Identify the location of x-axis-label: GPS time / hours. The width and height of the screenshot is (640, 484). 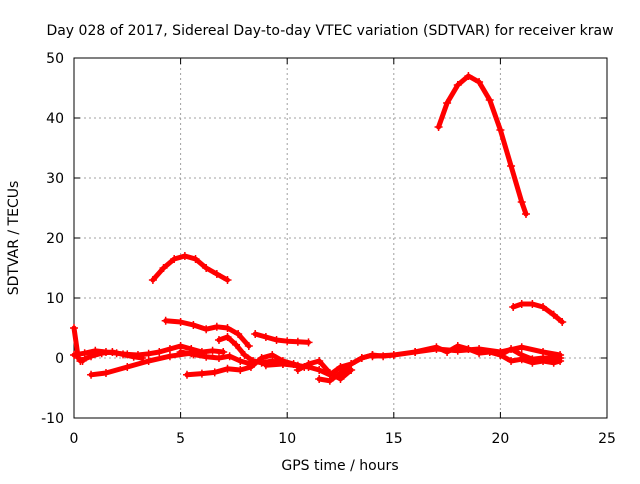
(339, 466).